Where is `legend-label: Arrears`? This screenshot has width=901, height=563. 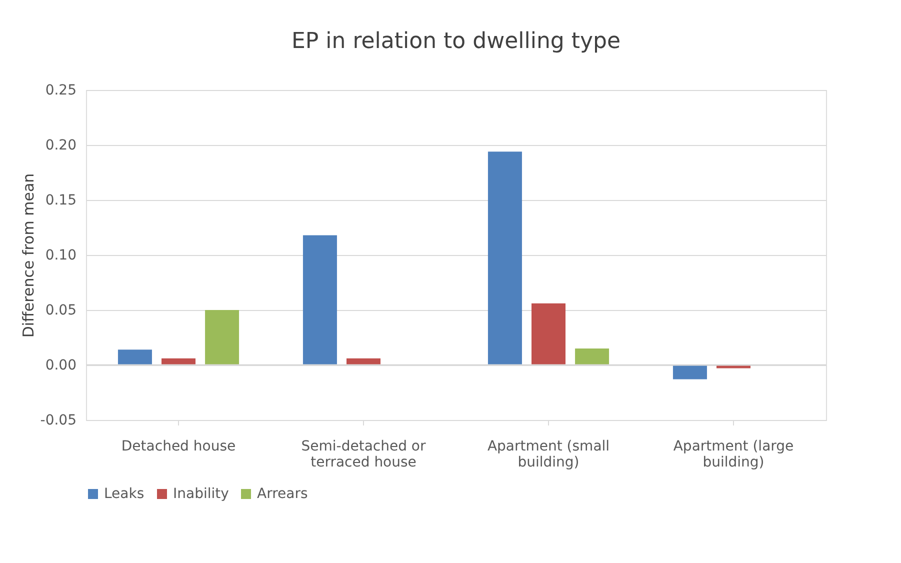
legend-label: Arrears is located at coordinates (282, 494).